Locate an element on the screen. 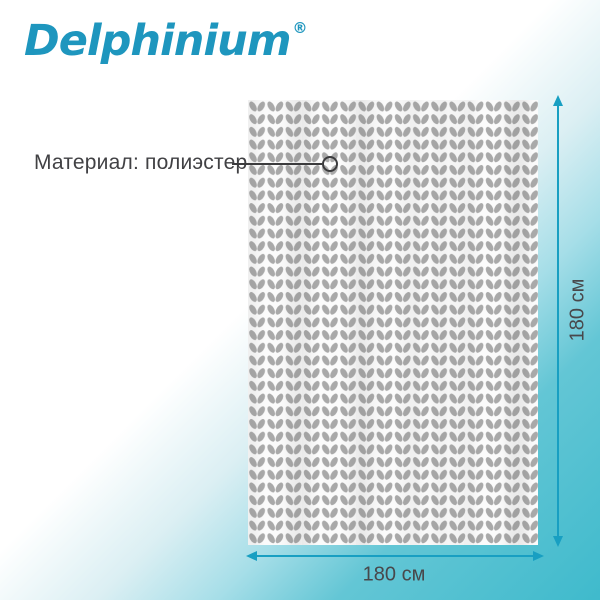 This screenshot has height=600, width=600. callout-line is located at coordinates (277, 164).